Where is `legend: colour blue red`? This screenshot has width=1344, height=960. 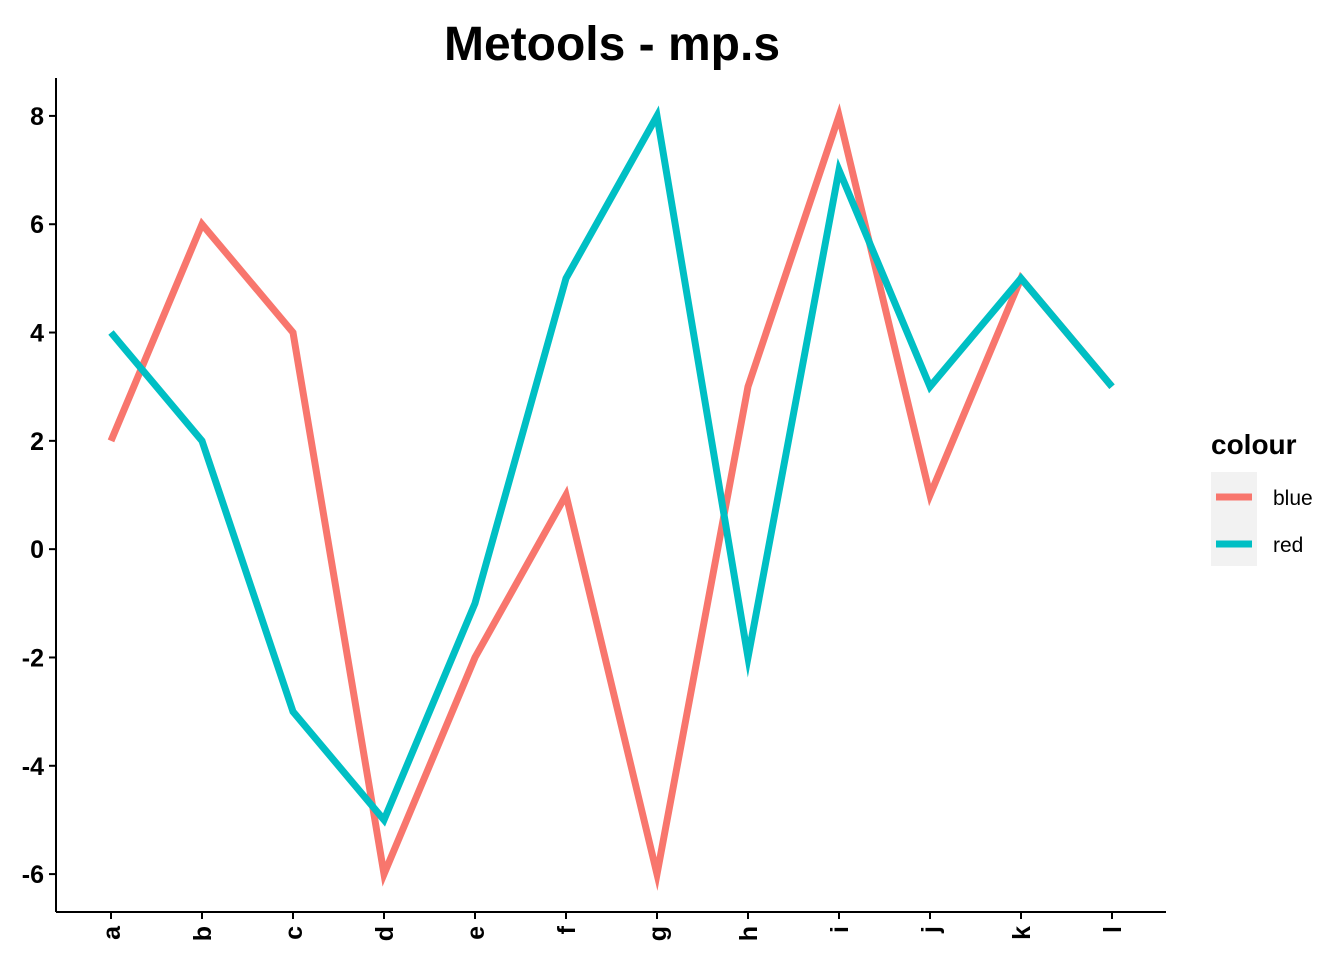 legend: colour blue red is located at coordinates (1262, 497).